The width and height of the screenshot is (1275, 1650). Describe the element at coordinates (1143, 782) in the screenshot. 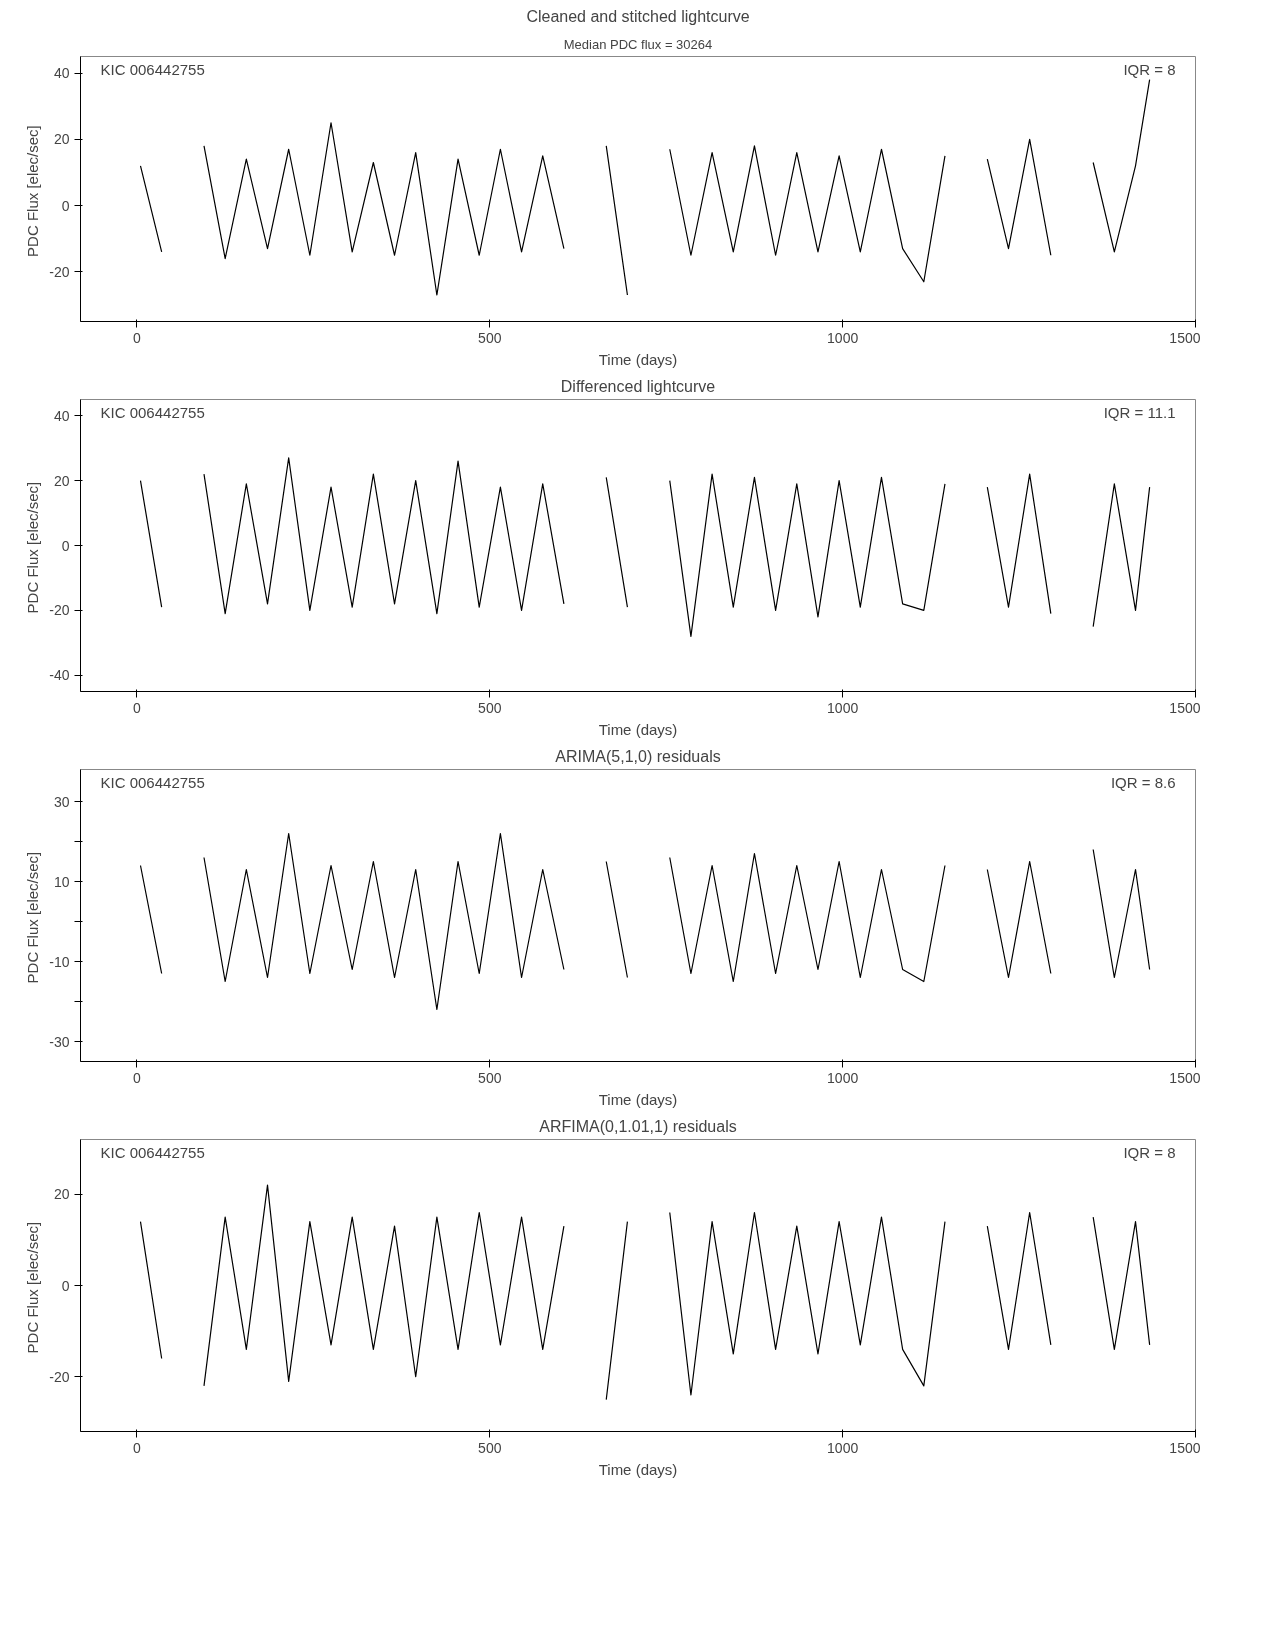

I see `annotation: IQR = 8.6` at that location.